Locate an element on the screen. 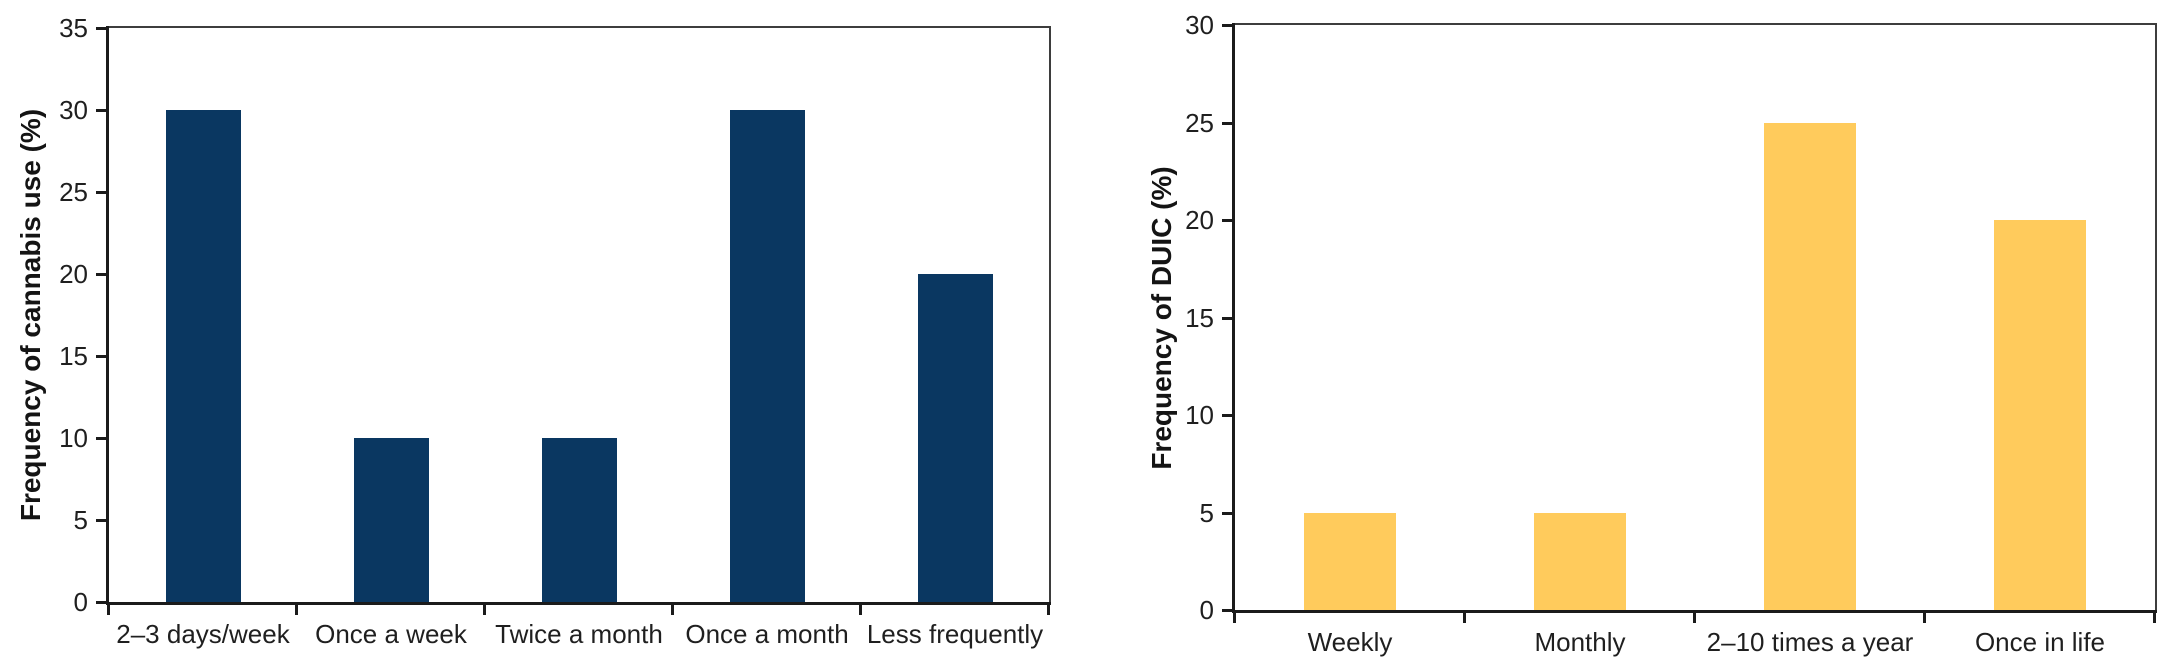 This screenshot has height=670, width=2177. x-tick-label: Once a week is located at coordinates (391, 634).